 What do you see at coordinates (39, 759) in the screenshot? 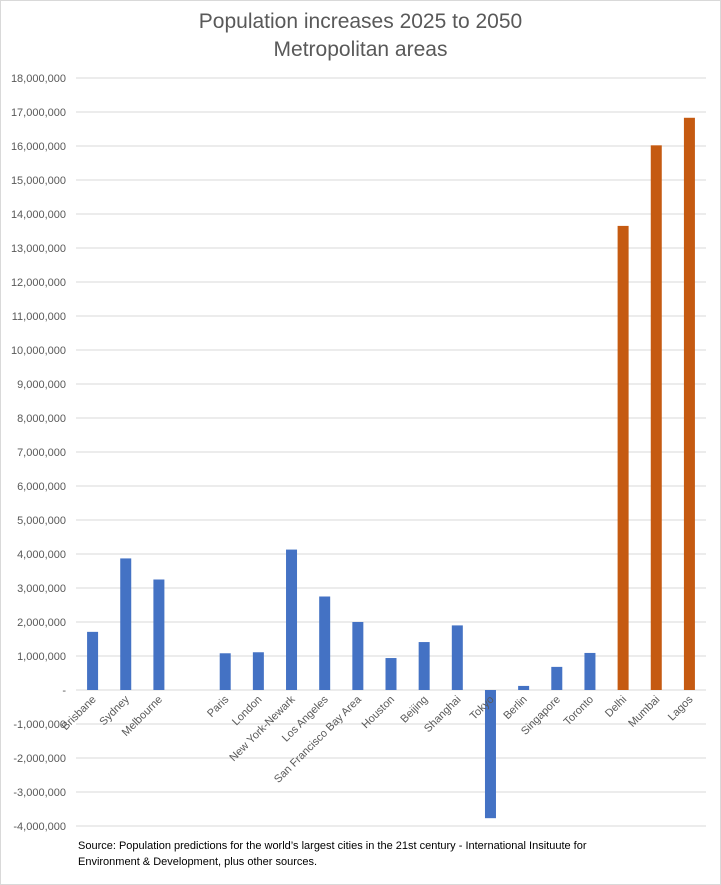
I see `y-tick-label: -2,000,000` at bounding box center [39, 759].